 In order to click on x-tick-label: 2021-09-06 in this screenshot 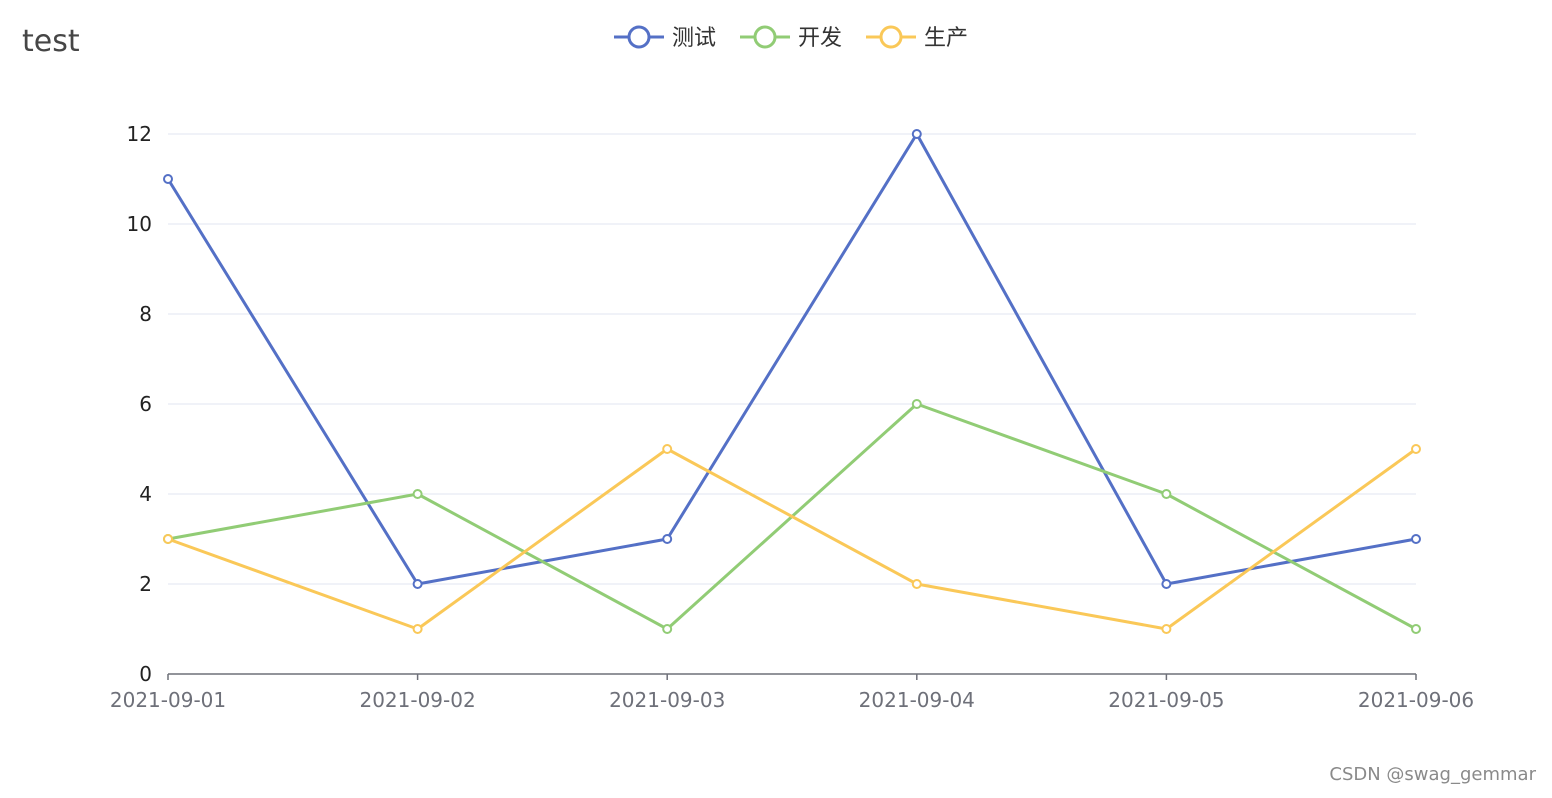, I will do `click(1416, 700)`.